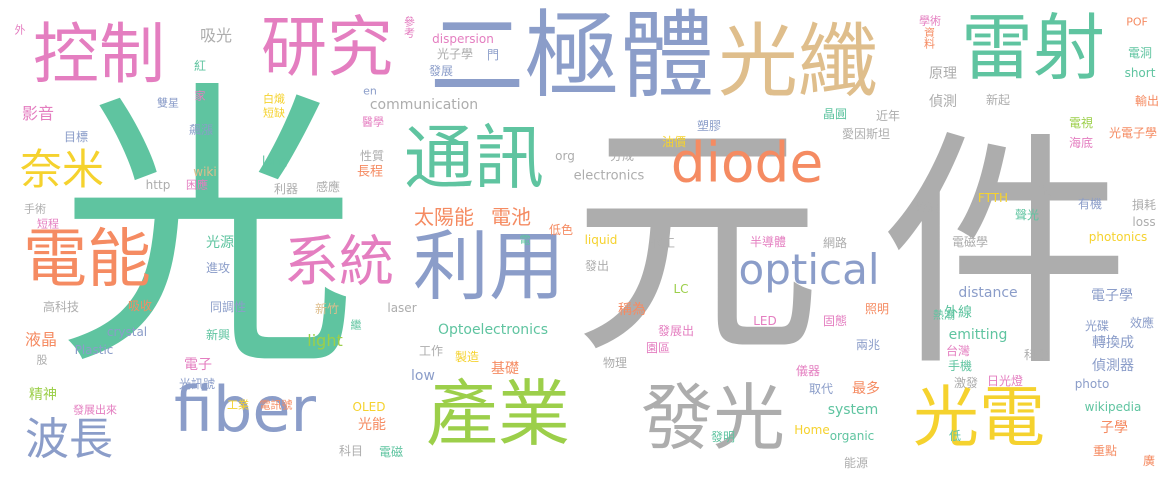 This screenshot has width=1175, height=482. What do you see at coordinates (95, 410) in the screenshot?
I see `word-developed: 發展出來` at bounding box center [95, 410].